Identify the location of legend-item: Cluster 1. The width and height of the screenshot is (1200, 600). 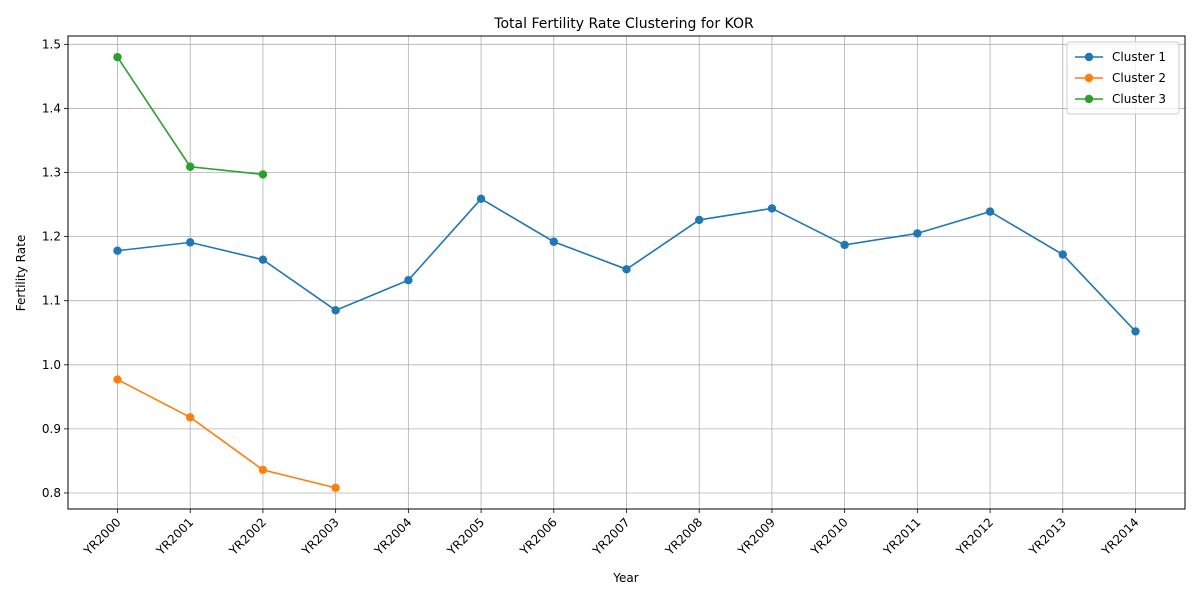
(1120, 57).